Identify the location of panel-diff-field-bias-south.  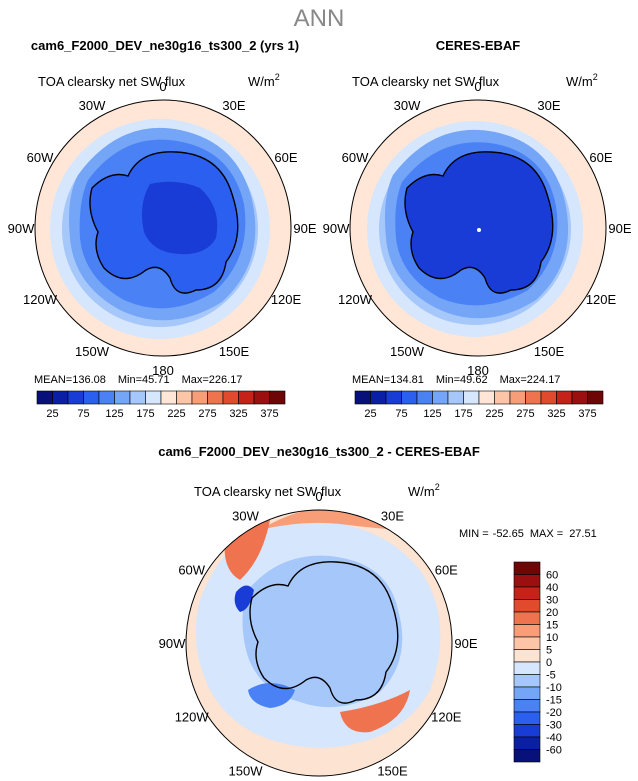
(375, 711).